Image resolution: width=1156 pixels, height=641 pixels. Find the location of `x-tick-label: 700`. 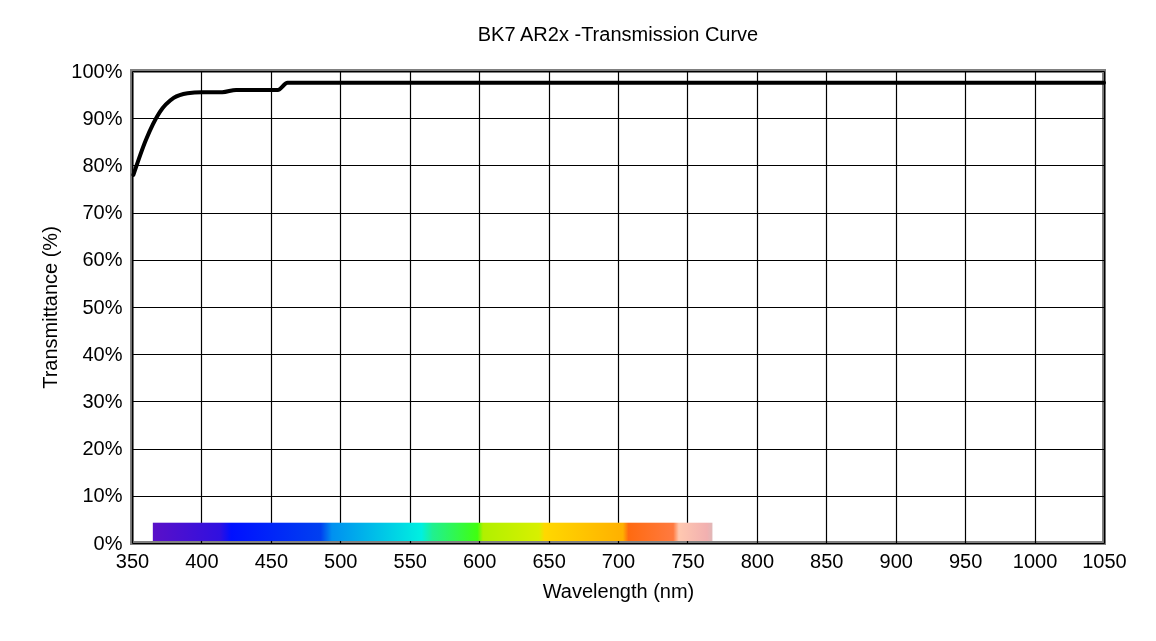

x-tick-label: 700 is located at coordinates (618, 560).